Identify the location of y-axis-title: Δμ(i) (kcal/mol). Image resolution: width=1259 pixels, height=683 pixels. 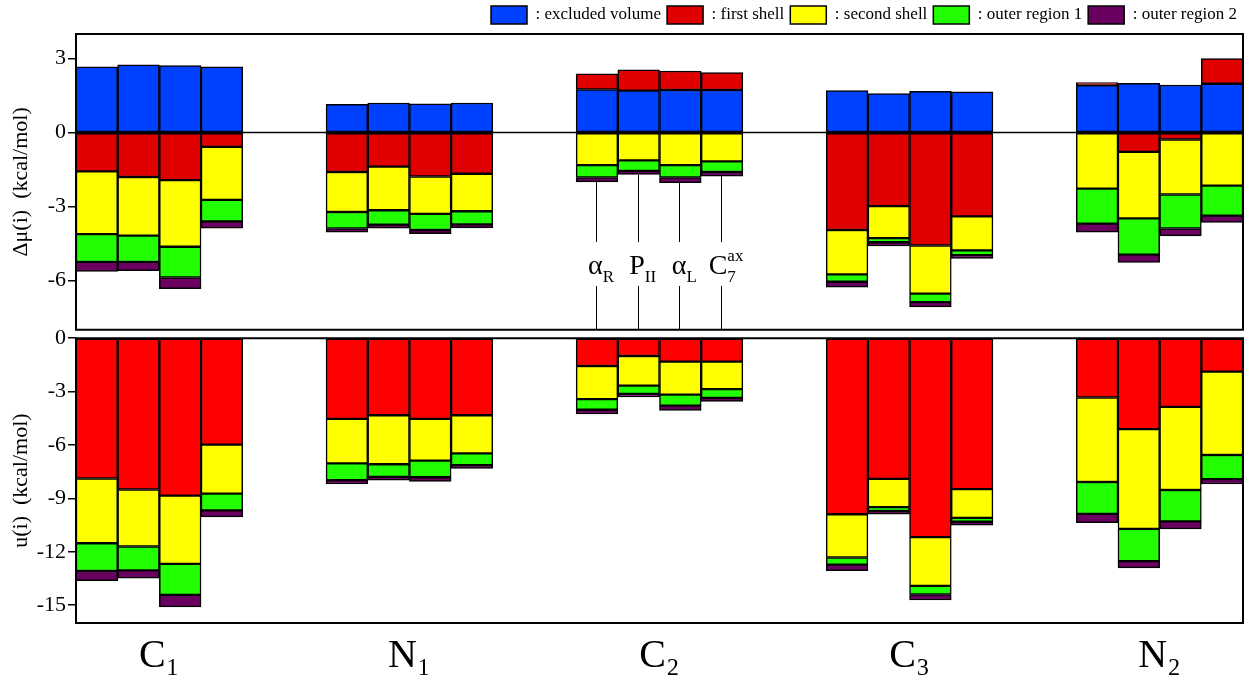
(19, 182).